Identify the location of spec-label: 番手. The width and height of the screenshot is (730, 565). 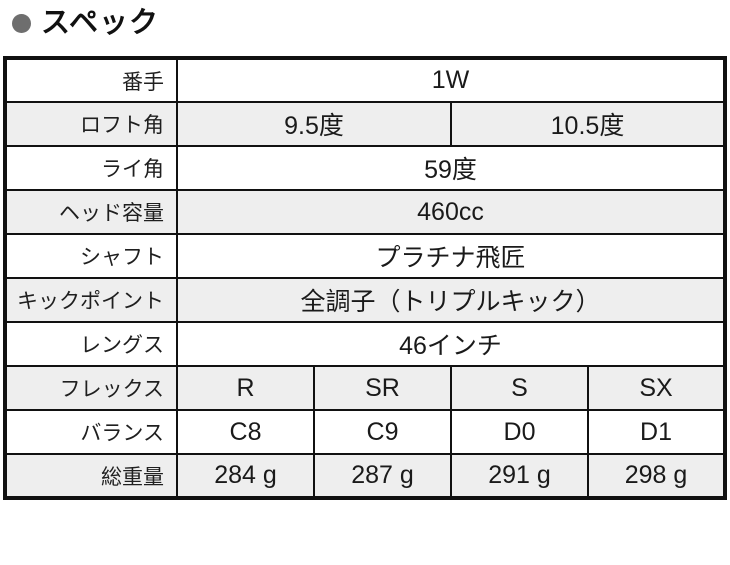
(91, 80).